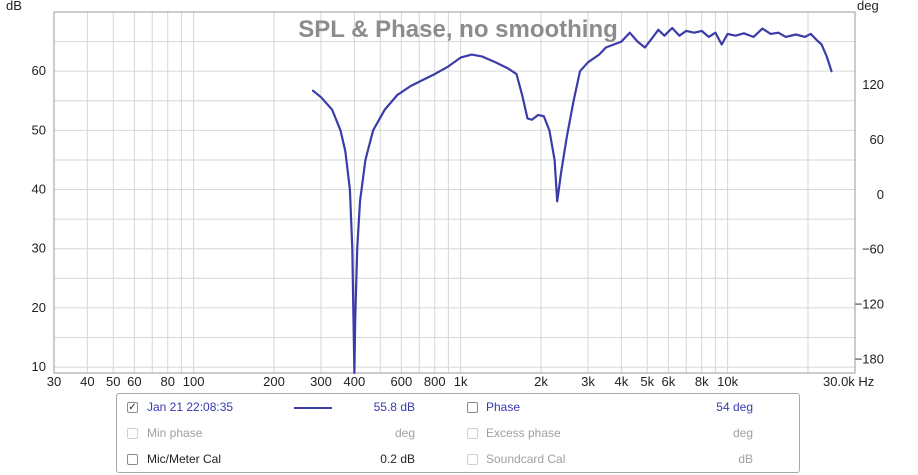  Describe the element at coordinates (87, 381) in the screenshot. I see `x-tick-label: 40` at that location.